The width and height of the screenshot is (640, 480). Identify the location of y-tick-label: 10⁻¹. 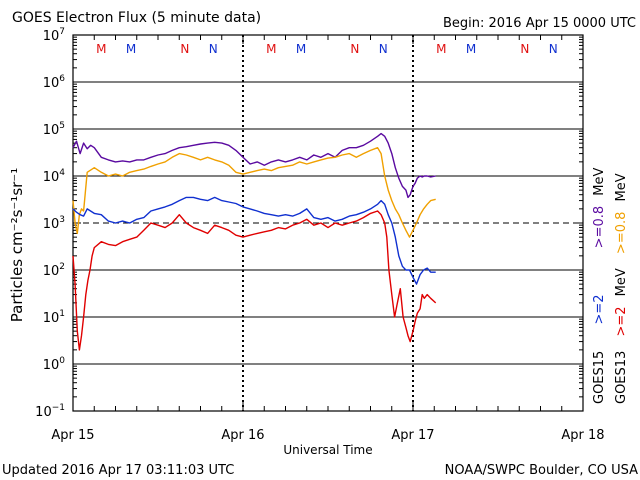
(50, 411).